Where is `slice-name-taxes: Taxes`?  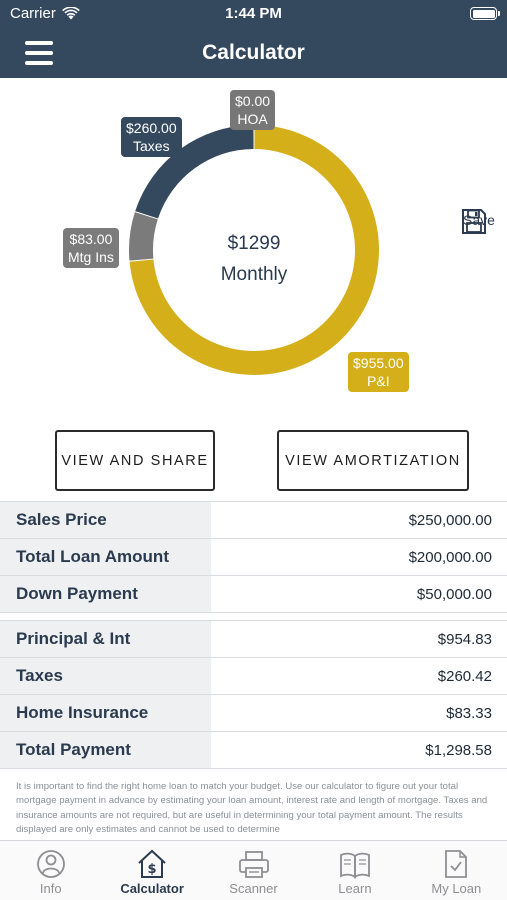 slice-name-taxes: Taxes is located at coordinates (151, 146).